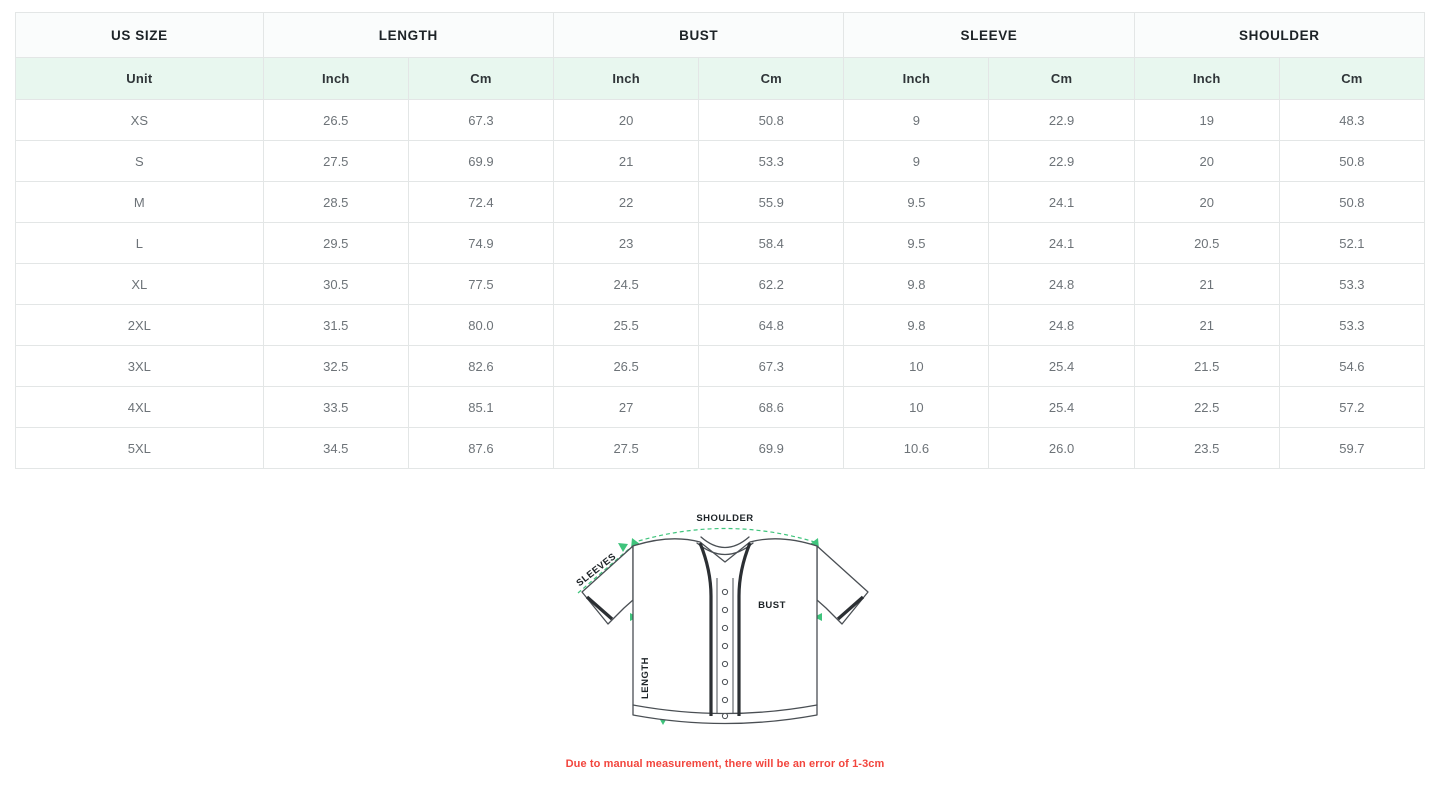 The height and width of the screenshot is (790, 1450). I want to click on cell-length-cm: 67.3, so click(481, 120).